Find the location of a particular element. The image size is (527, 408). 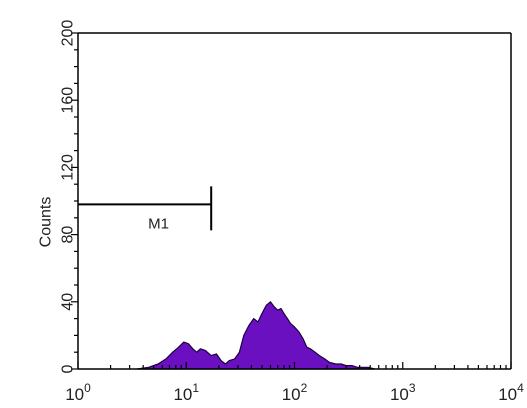

x-axis: 10⁰ 10¹ 10² 10³ 10⁴ is located at coordinates (294, 383).